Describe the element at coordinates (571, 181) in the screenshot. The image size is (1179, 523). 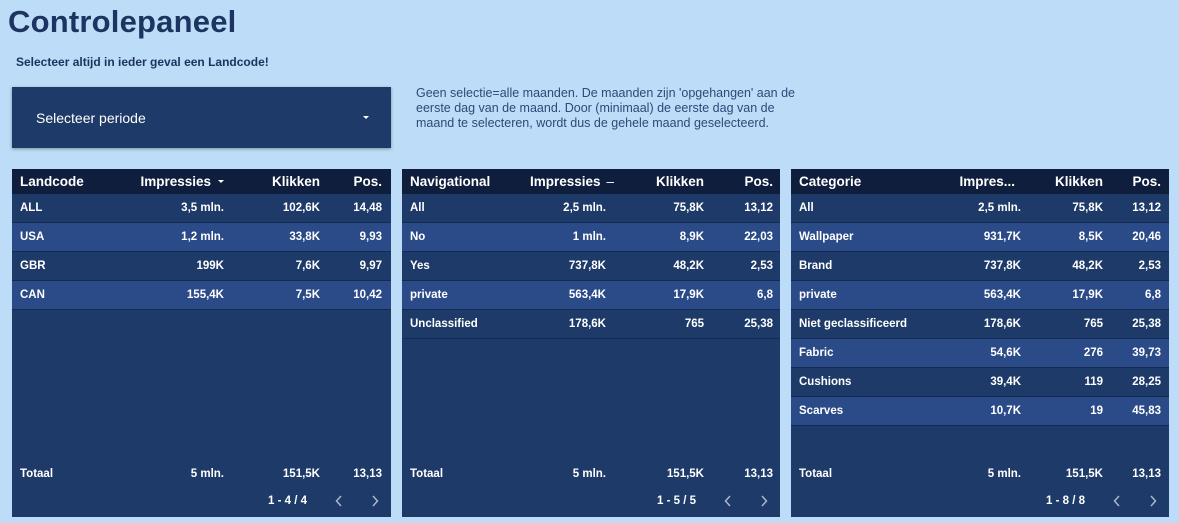
I see `column-header-impressies: Impressies –` at that location.